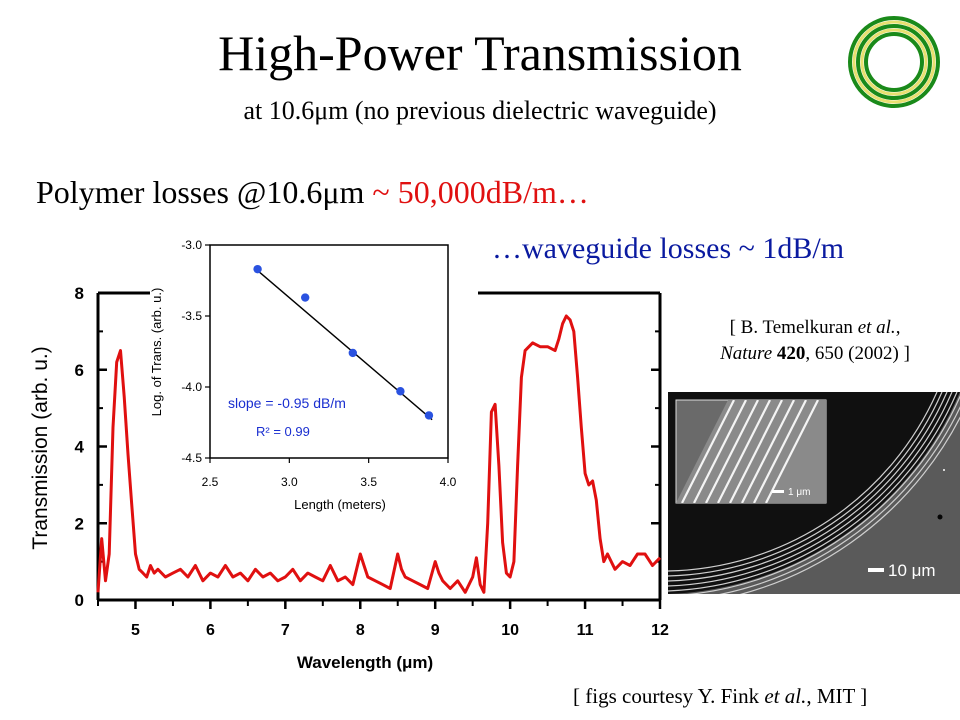  I want to click on sem-fiber-cladding, so click(814, 493).